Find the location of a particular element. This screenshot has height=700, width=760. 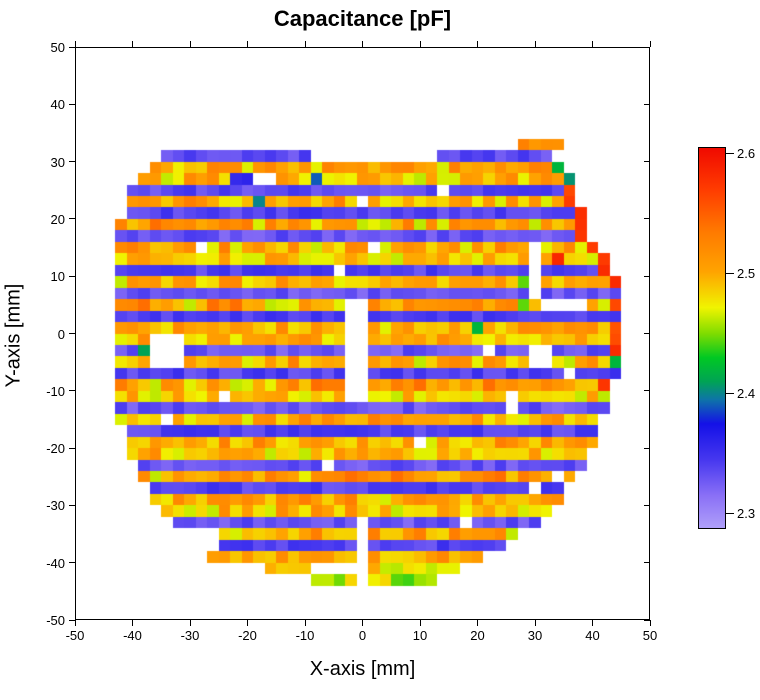

x-tick-label: -10 is located at coordinates (305, 635).